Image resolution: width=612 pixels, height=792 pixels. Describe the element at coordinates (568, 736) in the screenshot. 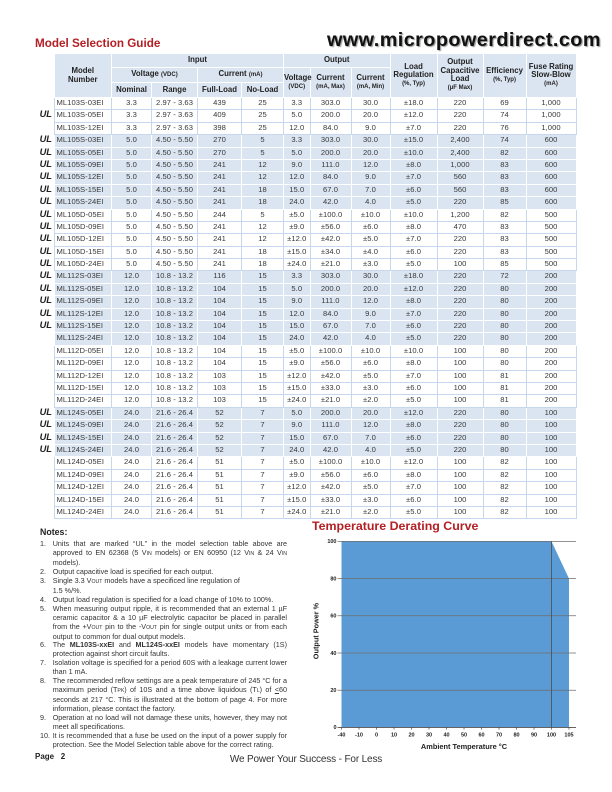

I see `svg-text: 105` at that location.